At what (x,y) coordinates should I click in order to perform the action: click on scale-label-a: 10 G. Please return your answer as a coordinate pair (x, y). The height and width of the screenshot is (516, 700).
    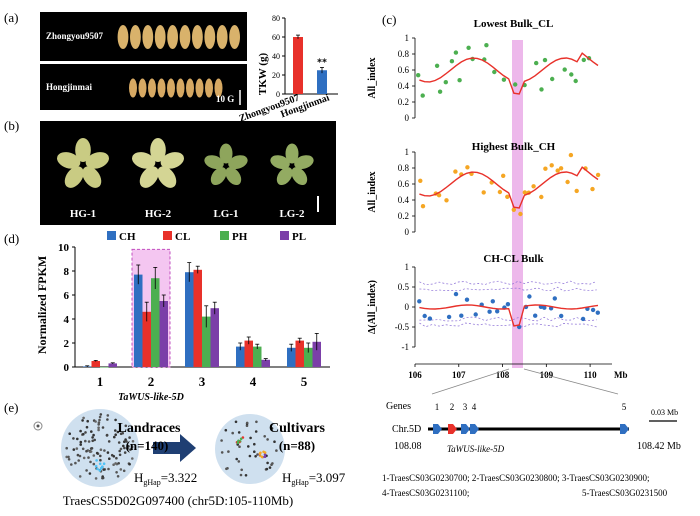
    Looking at the image, I should click on (225, 99).